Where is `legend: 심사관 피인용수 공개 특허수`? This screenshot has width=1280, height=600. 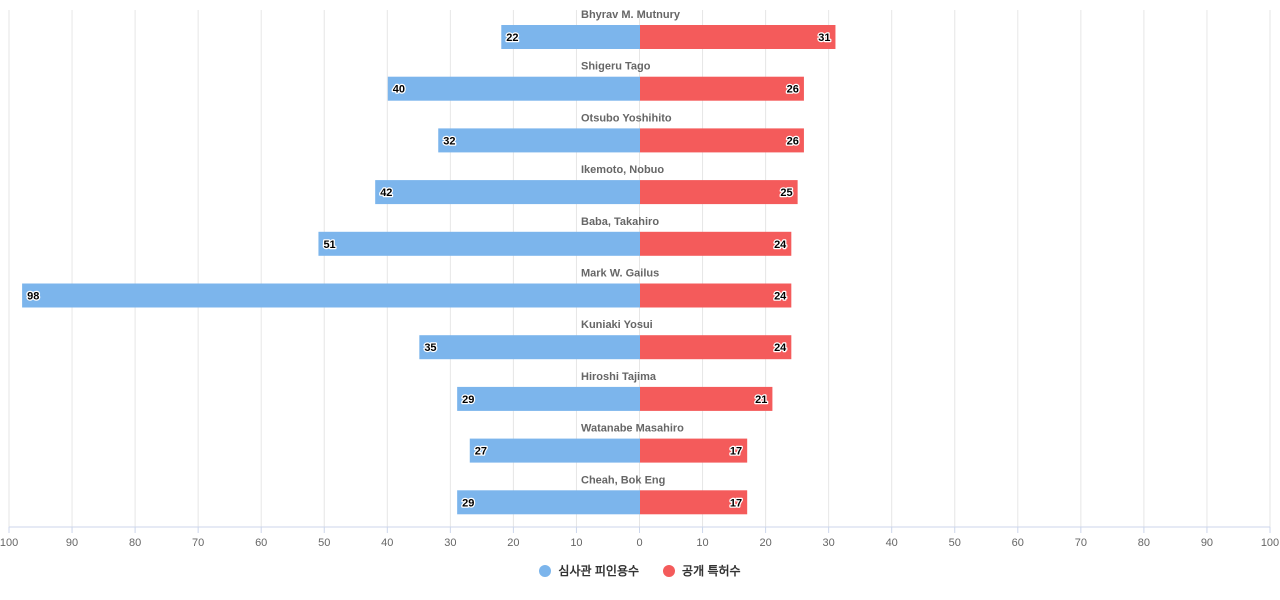
legend: 심사관 피인용수 공개 특허수 is located at coordinates (640, 570).